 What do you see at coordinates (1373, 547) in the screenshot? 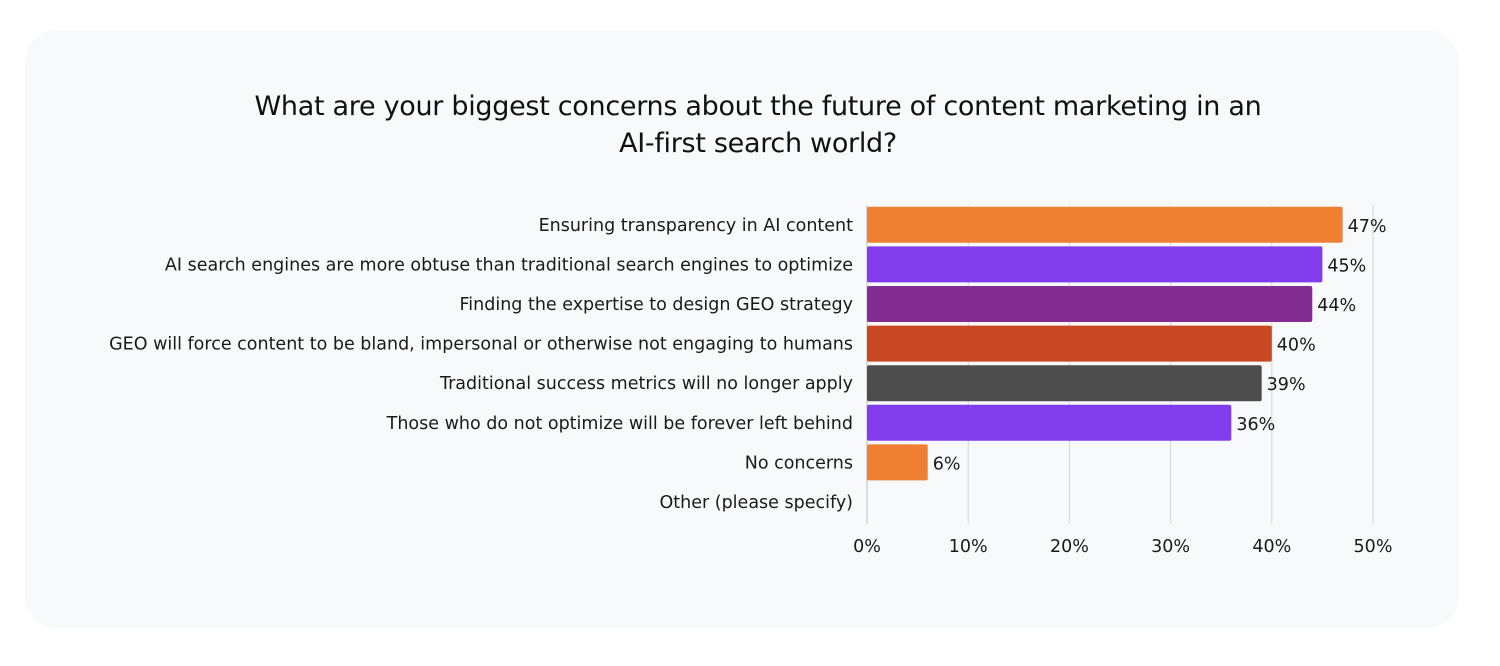
I see `x-tick-label: 50%` at bounding box center [1373, 547].